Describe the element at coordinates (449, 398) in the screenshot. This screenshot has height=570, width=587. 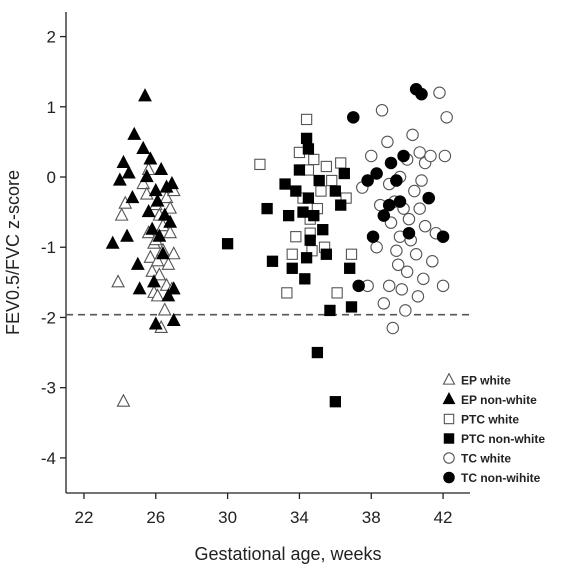
I see `legend-marker-triangle-filled` at that location.